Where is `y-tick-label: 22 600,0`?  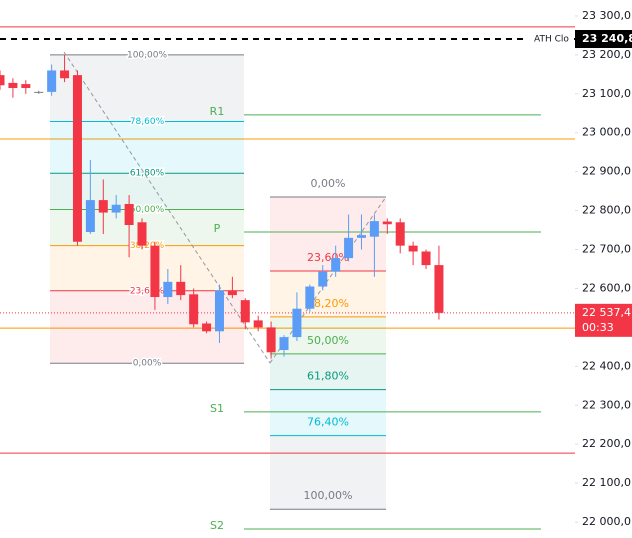 y-tick-label: 22 600,0 is located at coordinates (606, 287).